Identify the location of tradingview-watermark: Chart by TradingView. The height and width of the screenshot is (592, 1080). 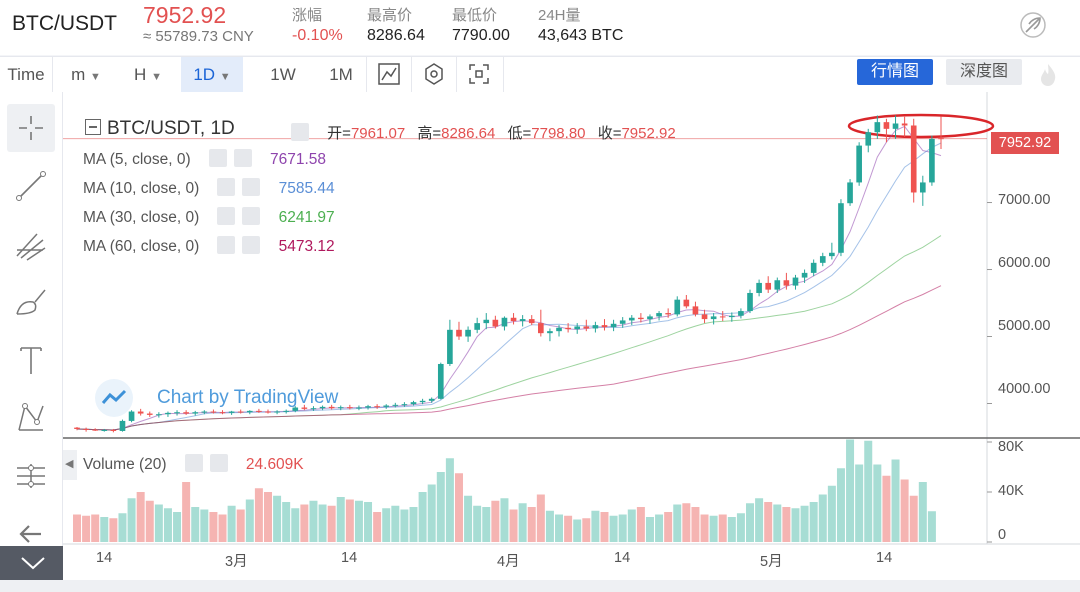
(217, 398).